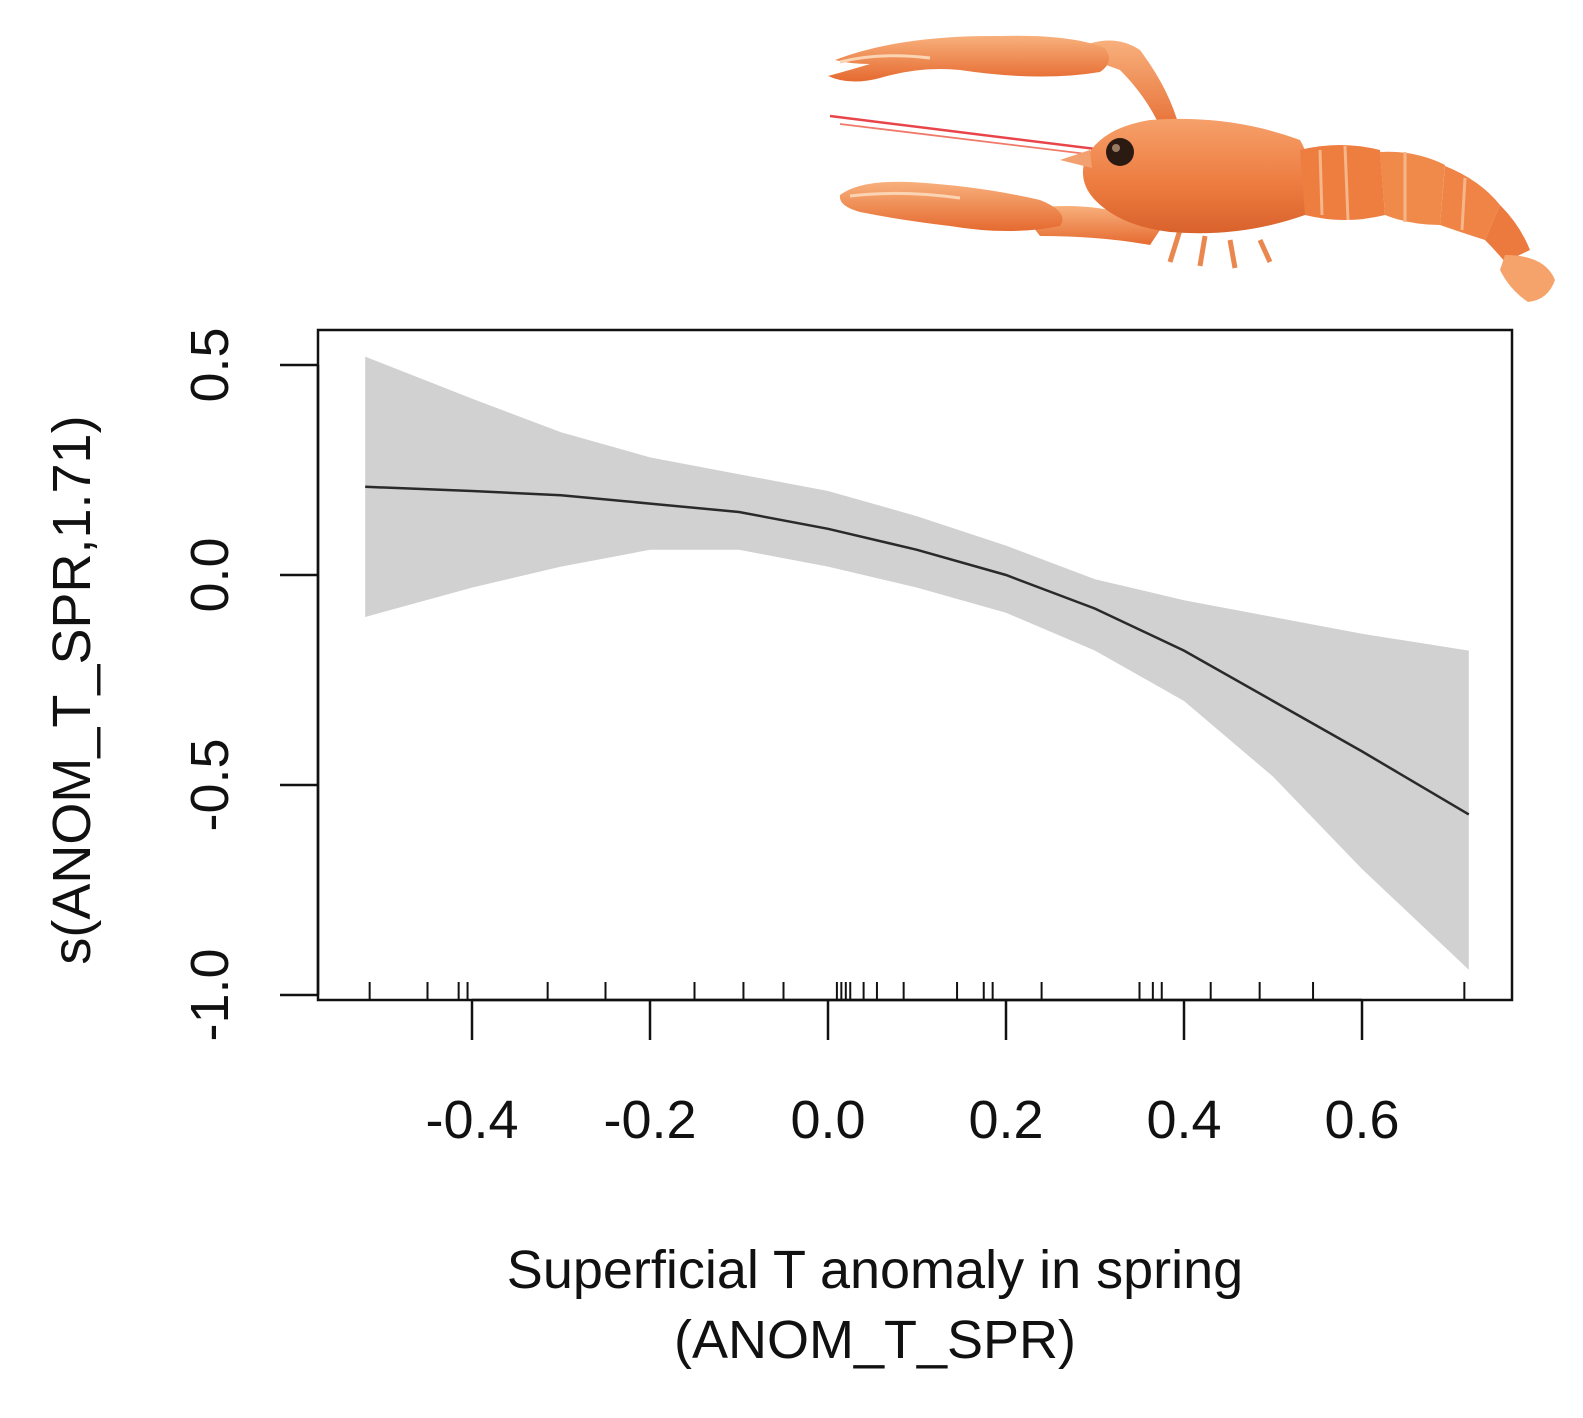  Describe the element at coordinates (875, 1270) in the screenshot. I see `x-axis-title-line1: Superficial T anomaly in spring` at that location.